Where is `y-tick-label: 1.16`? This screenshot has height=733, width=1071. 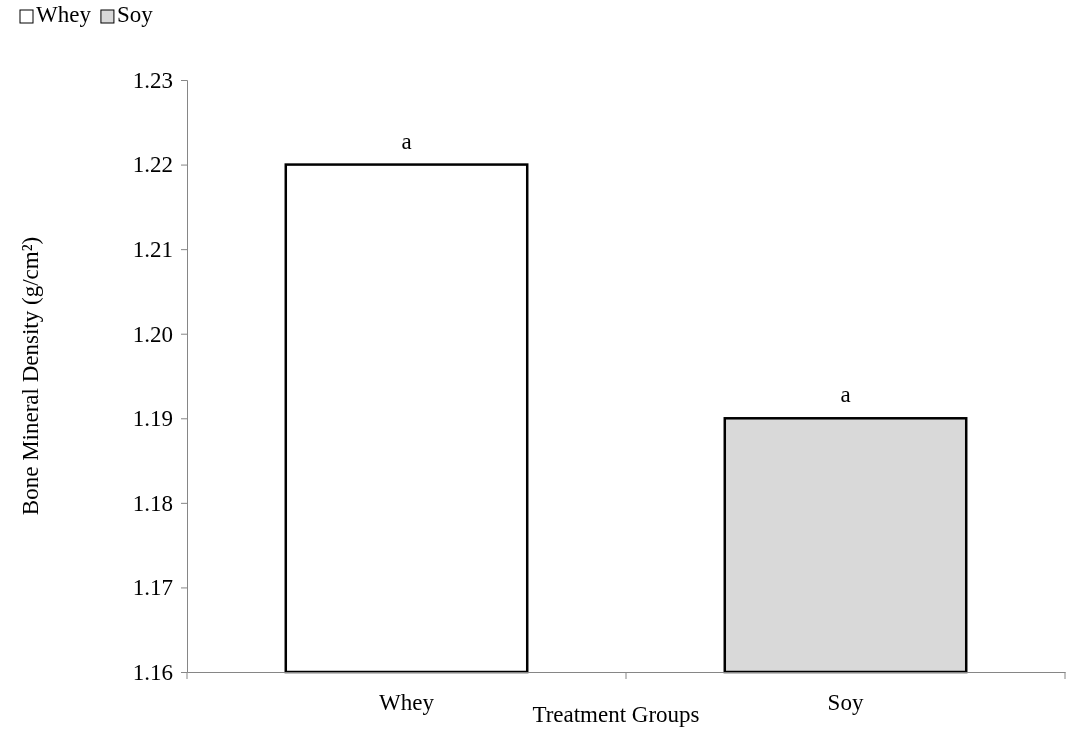 y-tick-label: 1.16 is located at coordinates (152, 672).